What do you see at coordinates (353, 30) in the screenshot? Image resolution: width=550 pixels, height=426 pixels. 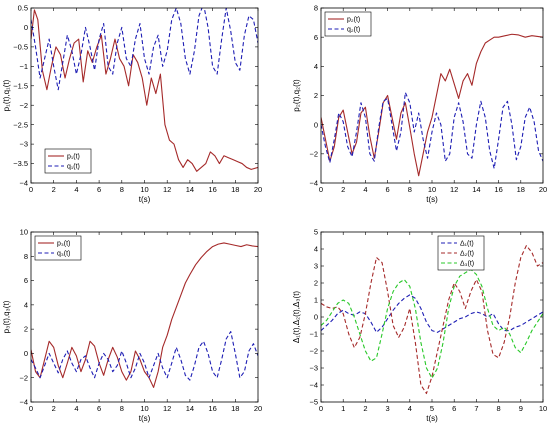 I see `legend-label: q₂(t)` at bounding box center [353, 30].